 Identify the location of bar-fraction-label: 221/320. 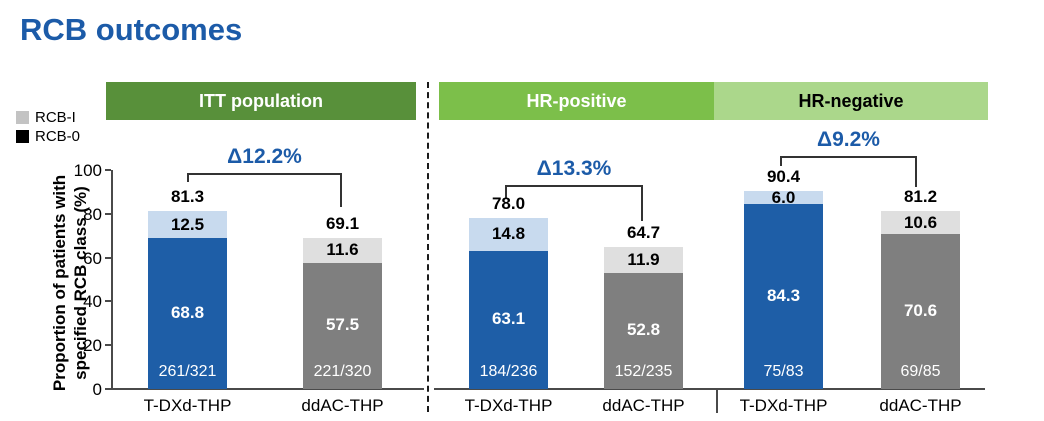
(342, 371).